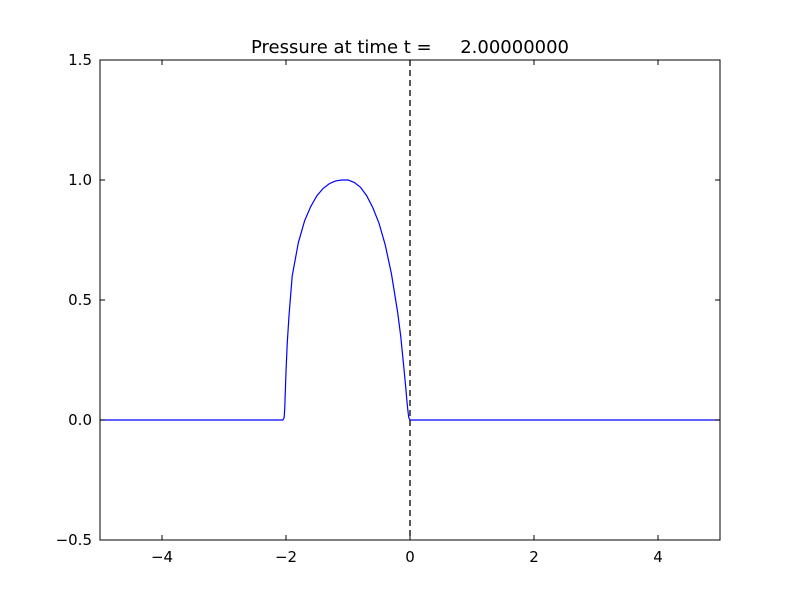 Image resolution: width=800 pixels, height=600 pixels. Describe the element at coordinates (80, 60) in the screenshot. I see `y-tick-label: 1.5` at that location.